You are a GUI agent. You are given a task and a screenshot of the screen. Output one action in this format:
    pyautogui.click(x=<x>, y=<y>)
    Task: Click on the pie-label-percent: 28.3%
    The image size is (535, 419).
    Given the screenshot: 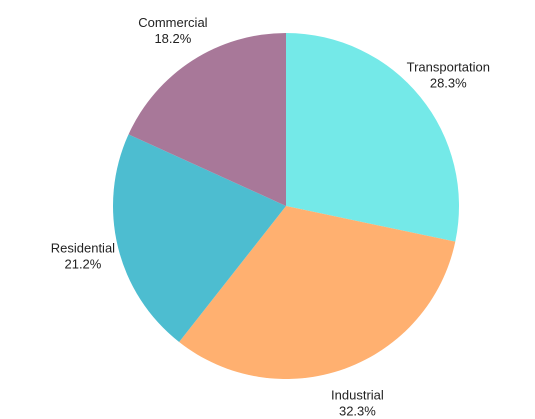 What is the action you would take?
    pyautogui.click(x=448, y=82)
    